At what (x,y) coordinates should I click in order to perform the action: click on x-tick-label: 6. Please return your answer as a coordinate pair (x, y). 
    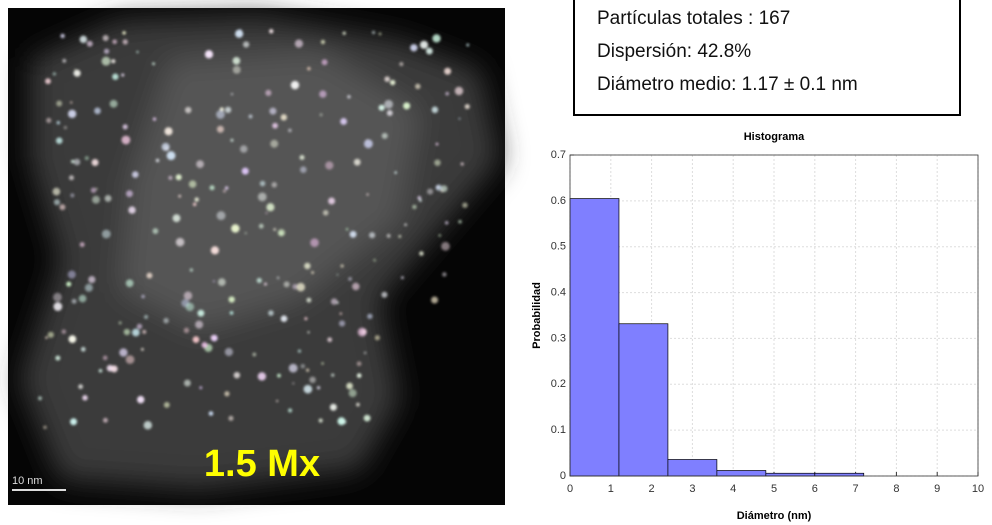
    Looking at the image, I should click on (815, 489).